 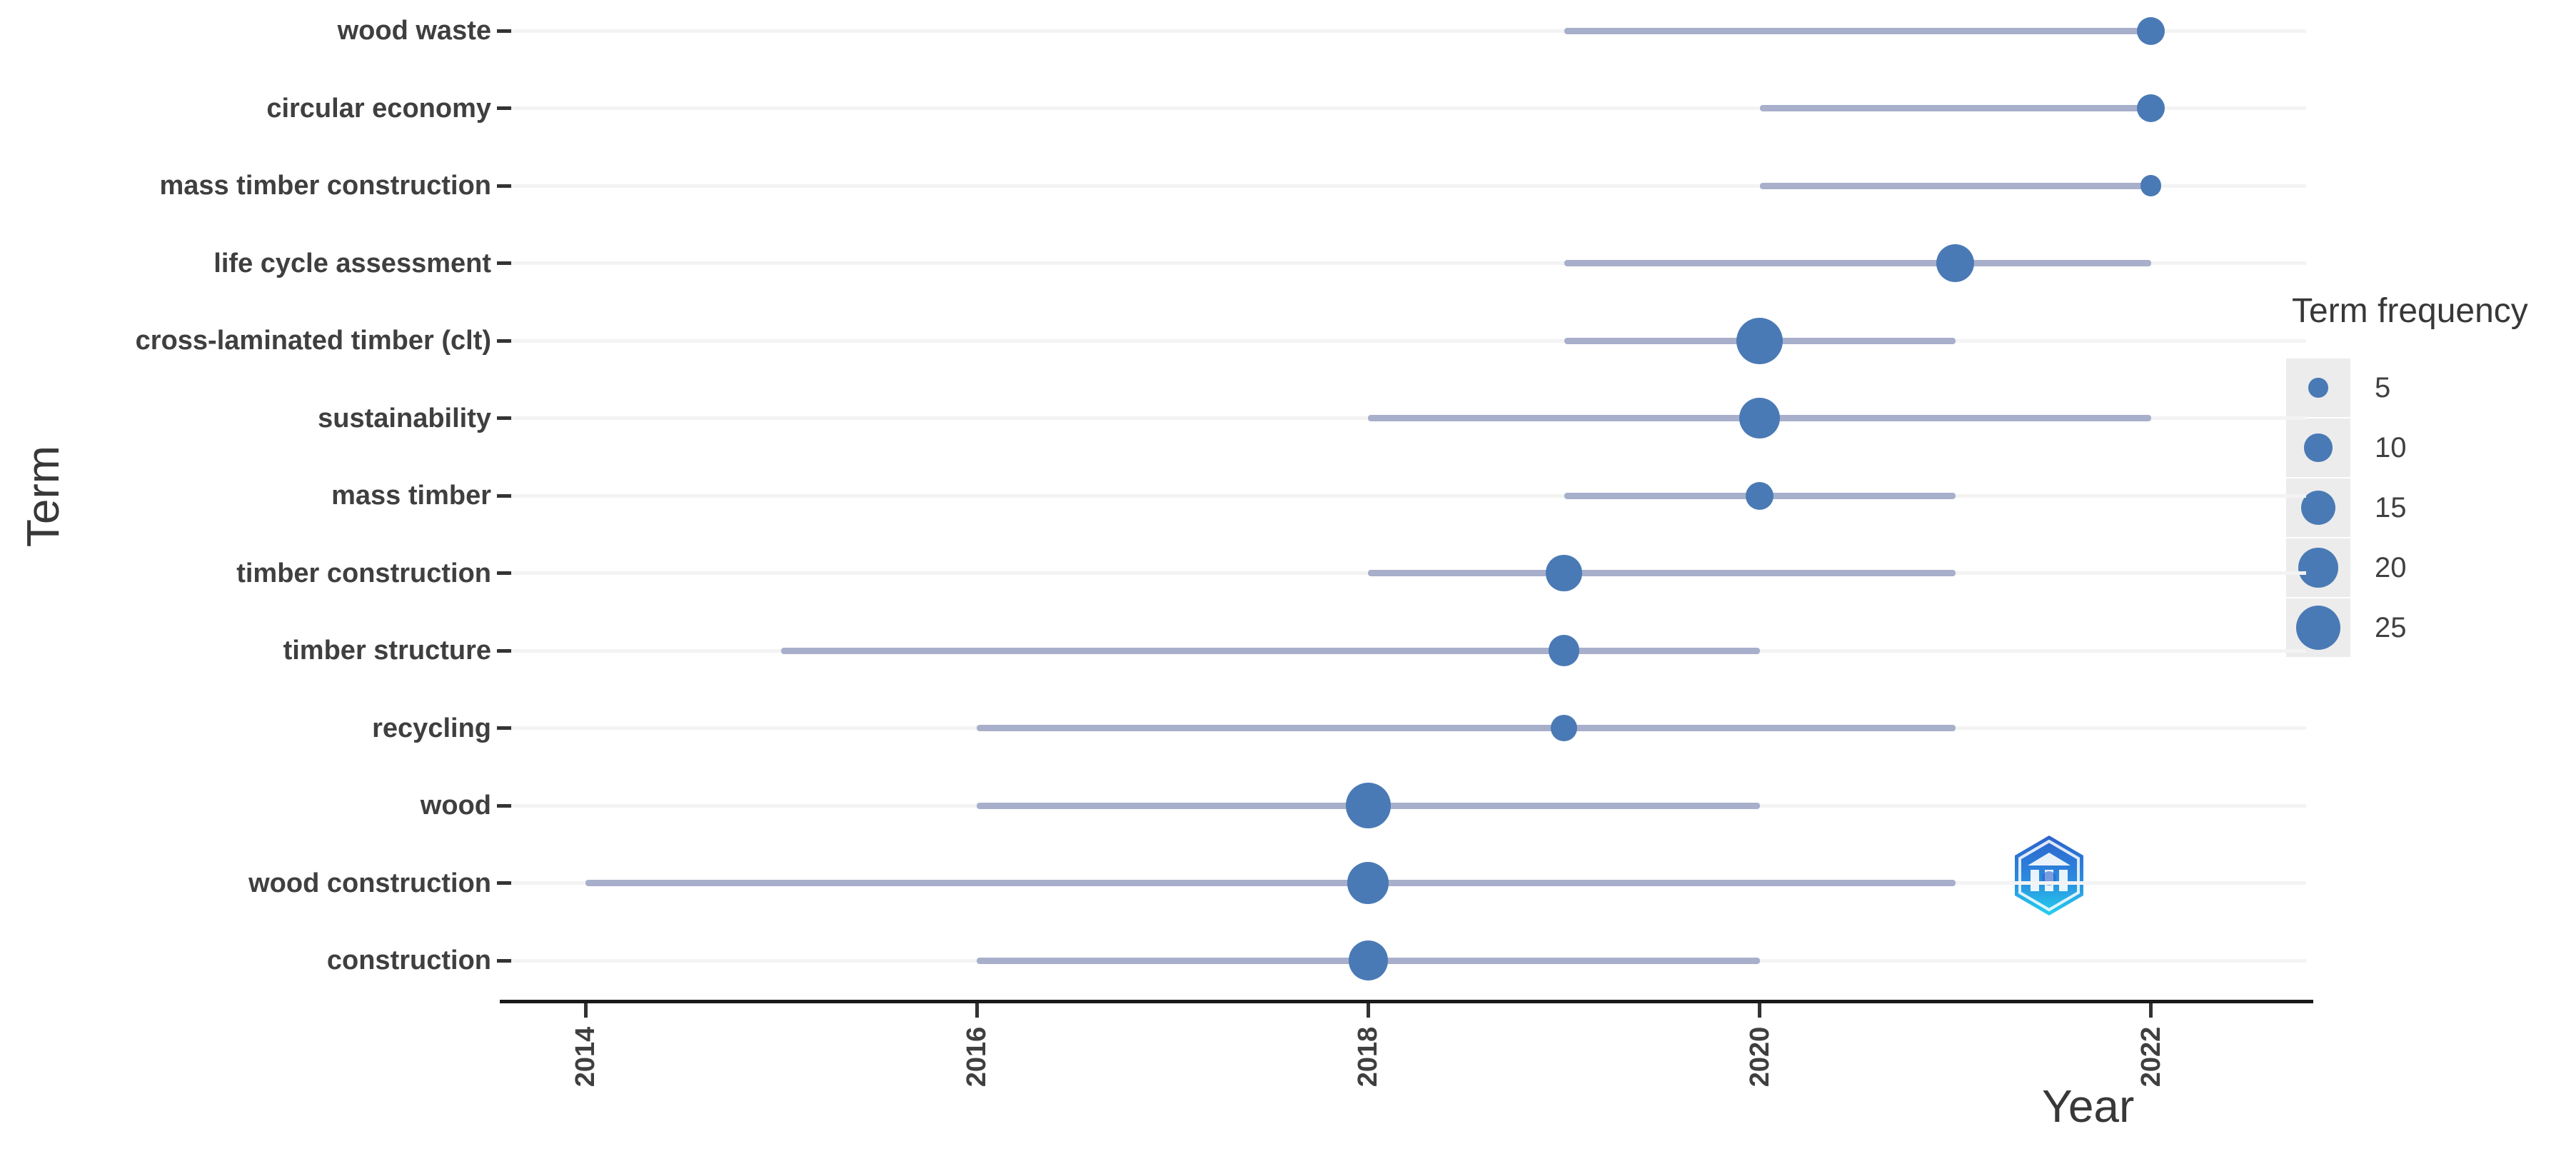 What do you see at coordinates (2391, 567) in the screenshot?
I see `legend-label: 20` at bounding box center [2391, 567].